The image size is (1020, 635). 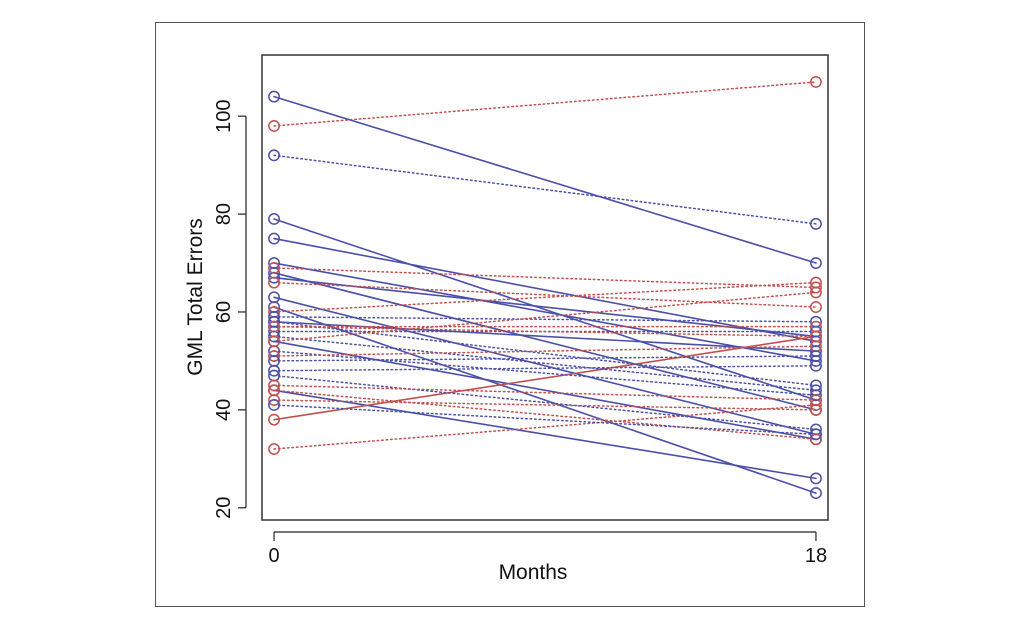 What do you see at coordinates (224, 312) in the screenshot?
I see `y-tick-label: 60` at bounding box center [224, 312].